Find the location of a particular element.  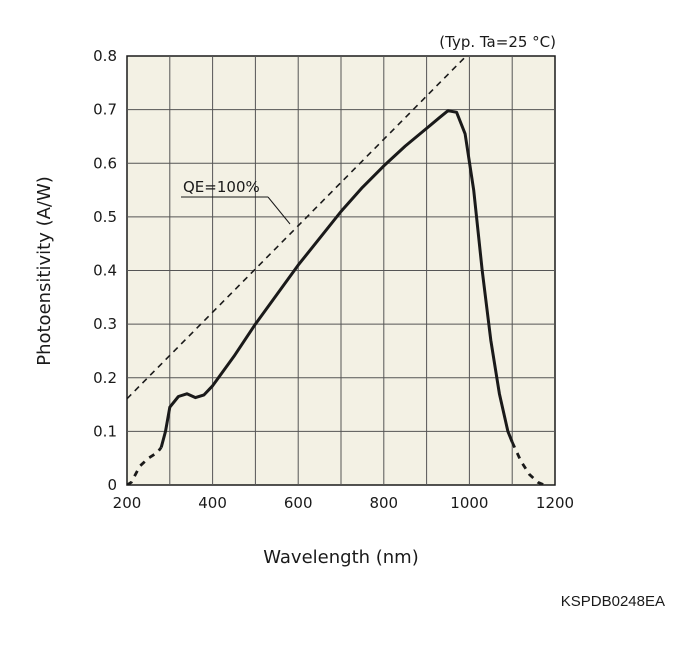

y-tick-label: 0.3 is located at coordinates (105, 324).